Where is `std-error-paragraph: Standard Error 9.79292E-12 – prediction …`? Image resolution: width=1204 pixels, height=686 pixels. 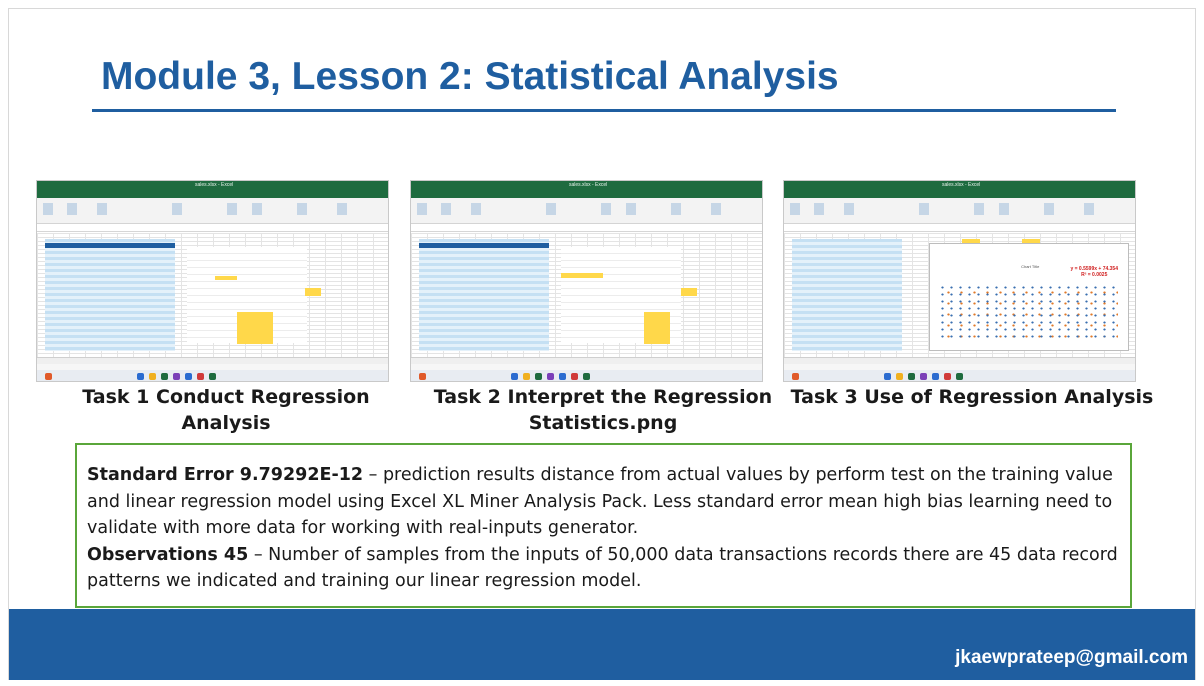 std-error-paragraph: Standard Error 9.79292E-12 – prediction … is located at coordinates (603, 502).